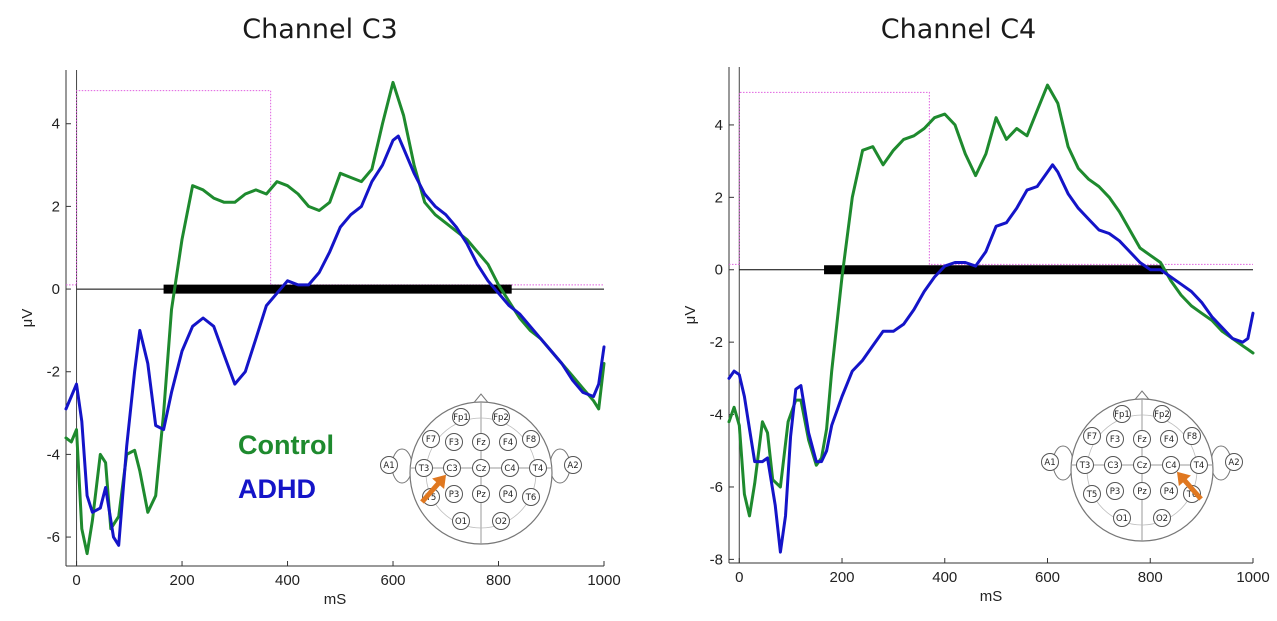  I want to click on electrode-fz, so click(481, 442).